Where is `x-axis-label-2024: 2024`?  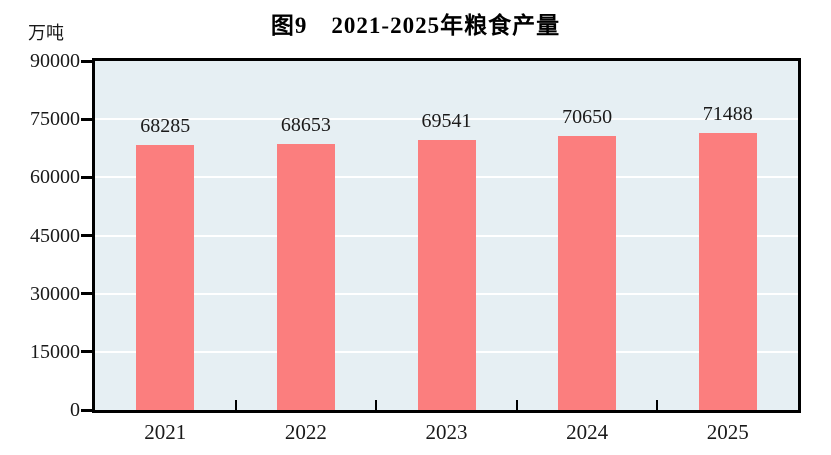
x-axis-label-2024: 2024 is located at coordinates (587, 432).